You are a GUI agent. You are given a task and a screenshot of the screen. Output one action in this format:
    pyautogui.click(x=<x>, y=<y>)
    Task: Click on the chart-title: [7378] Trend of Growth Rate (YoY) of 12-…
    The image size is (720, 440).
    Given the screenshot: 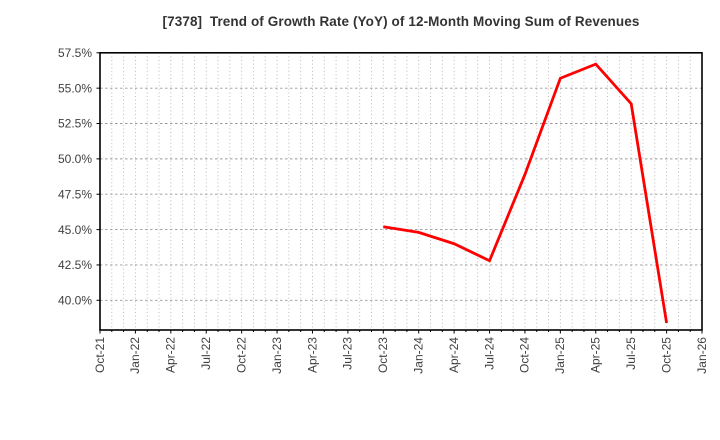 What is the action you would take?
    pyautogui.click(x=401, y=21)
    